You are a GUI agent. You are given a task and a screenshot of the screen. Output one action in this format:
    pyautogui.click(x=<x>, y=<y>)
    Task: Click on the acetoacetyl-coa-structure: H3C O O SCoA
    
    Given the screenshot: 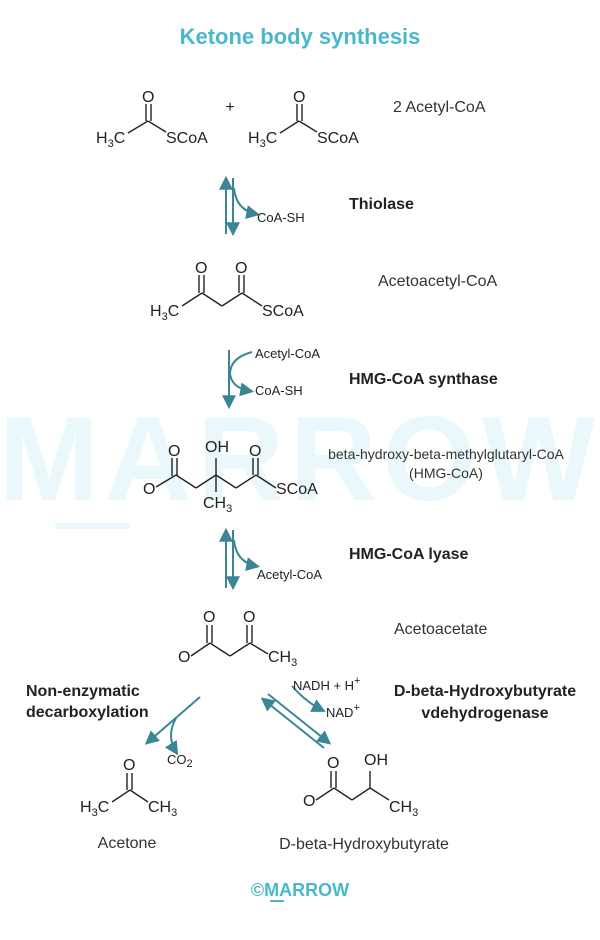 What is the action you would take?
    pyautogui.click(x=227, y=291)
    